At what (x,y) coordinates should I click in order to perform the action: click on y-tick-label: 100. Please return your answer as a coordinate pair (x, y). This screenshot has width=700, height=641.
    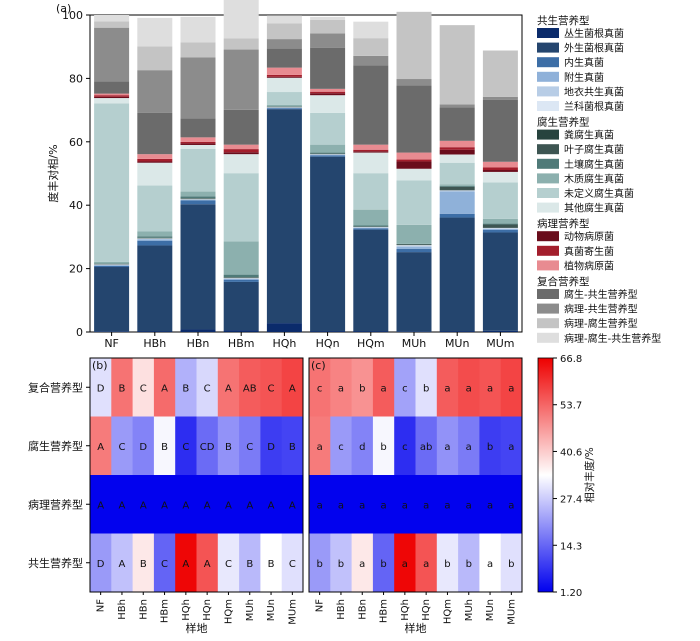
    Looking at the image, I should click on (72, 15).